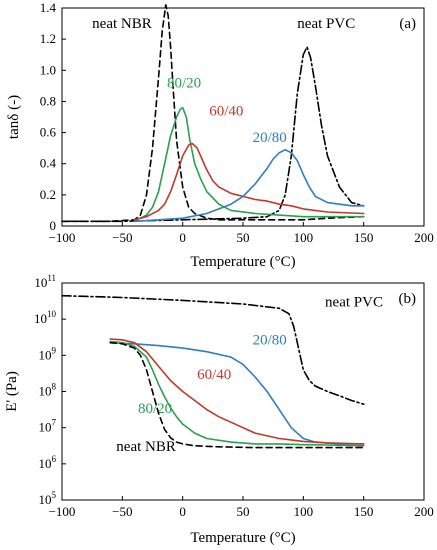  Describe the element at coordinates (48, 426) in the screenshot. I see `y-tick-label: 10⁷` at that location.